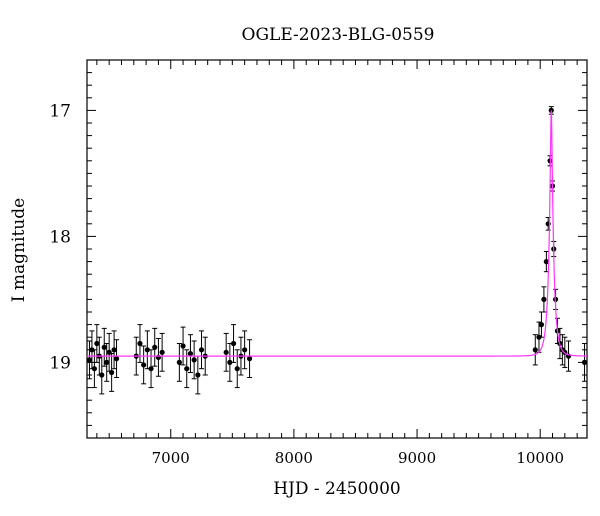 The width and height of the screenshot is (600, 516). What do you see at coordinates (19, 250) in the screenshot?
I see `y-axis-label: I magnitude` at bounding box center [19, 250].